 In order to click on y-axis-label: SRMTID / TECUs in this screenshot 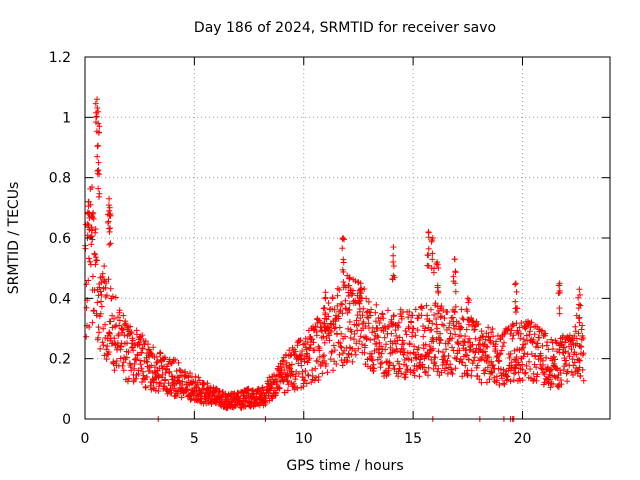, I will do `click(14, 238)`.